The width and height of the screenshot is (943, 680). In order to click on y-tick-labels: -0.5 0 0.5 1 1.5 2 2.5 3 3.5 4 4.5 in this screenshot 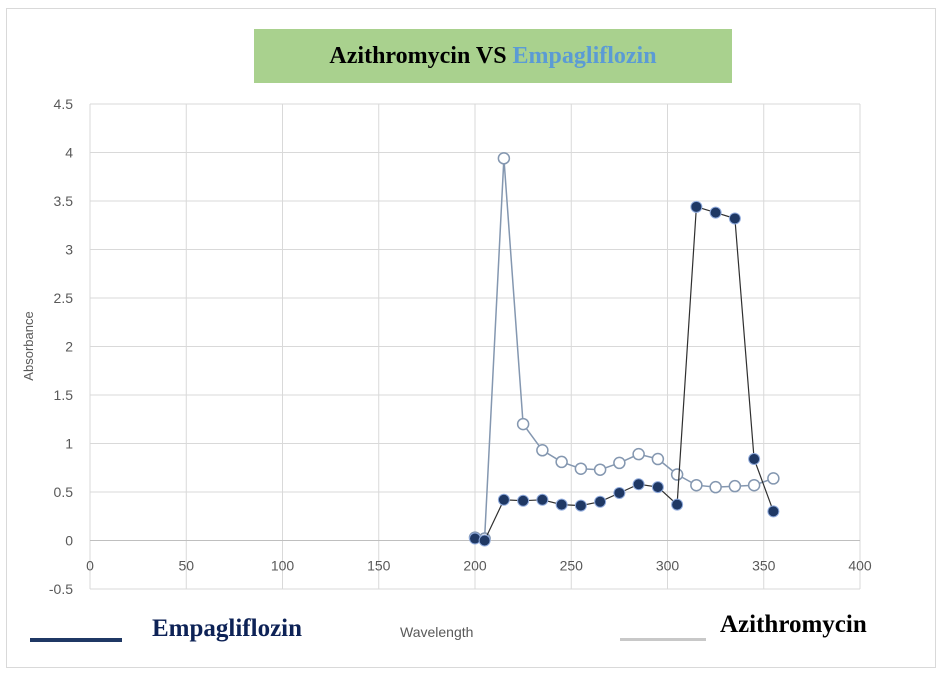, I will do `click(61, 346)`.